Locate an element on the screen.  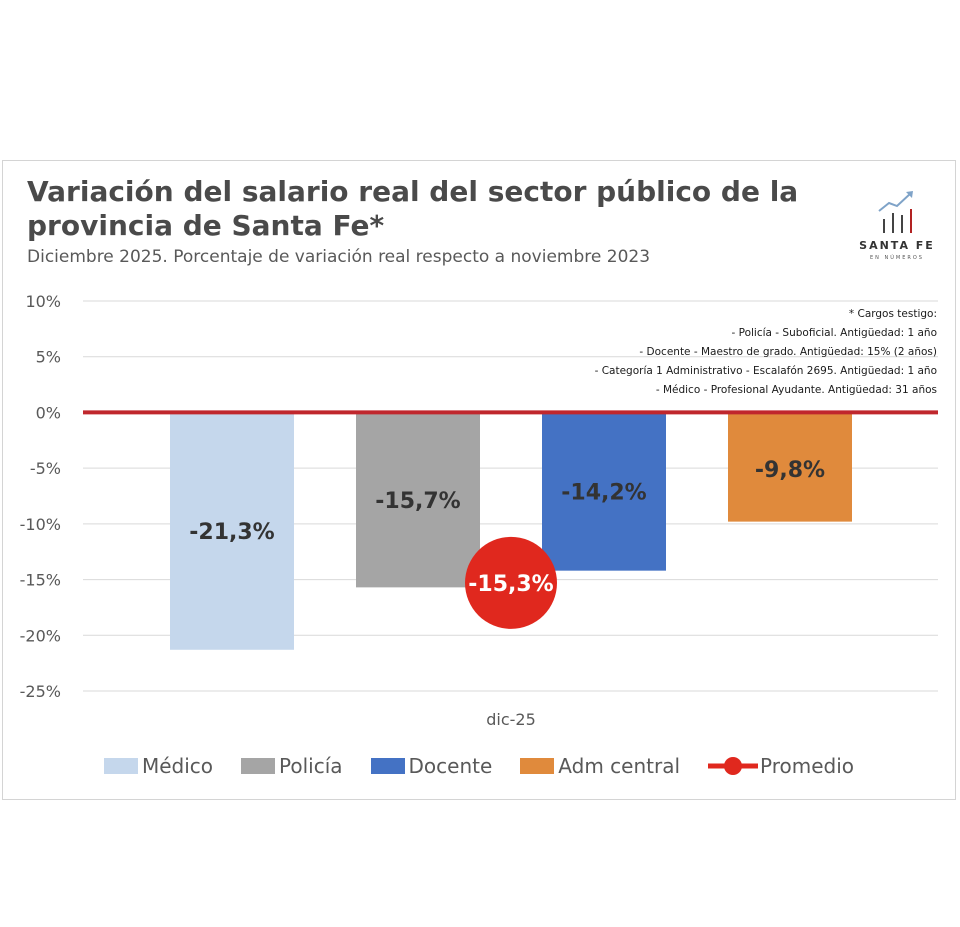
data-label: -15,7% is located at coordinates (417, 501).